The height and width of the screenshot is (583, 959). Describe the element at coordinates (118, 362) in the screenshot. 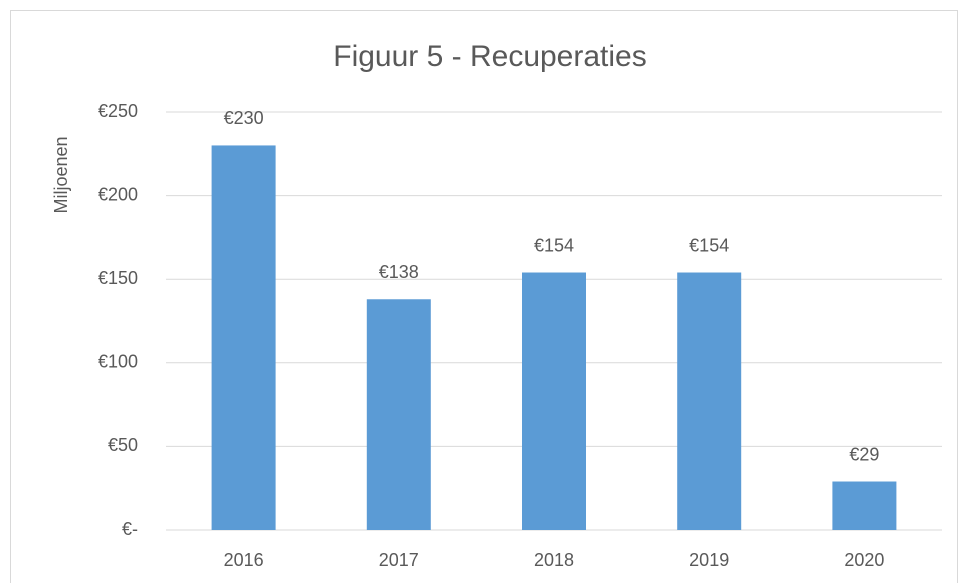

I see `y-tick-label: €100` at that location.